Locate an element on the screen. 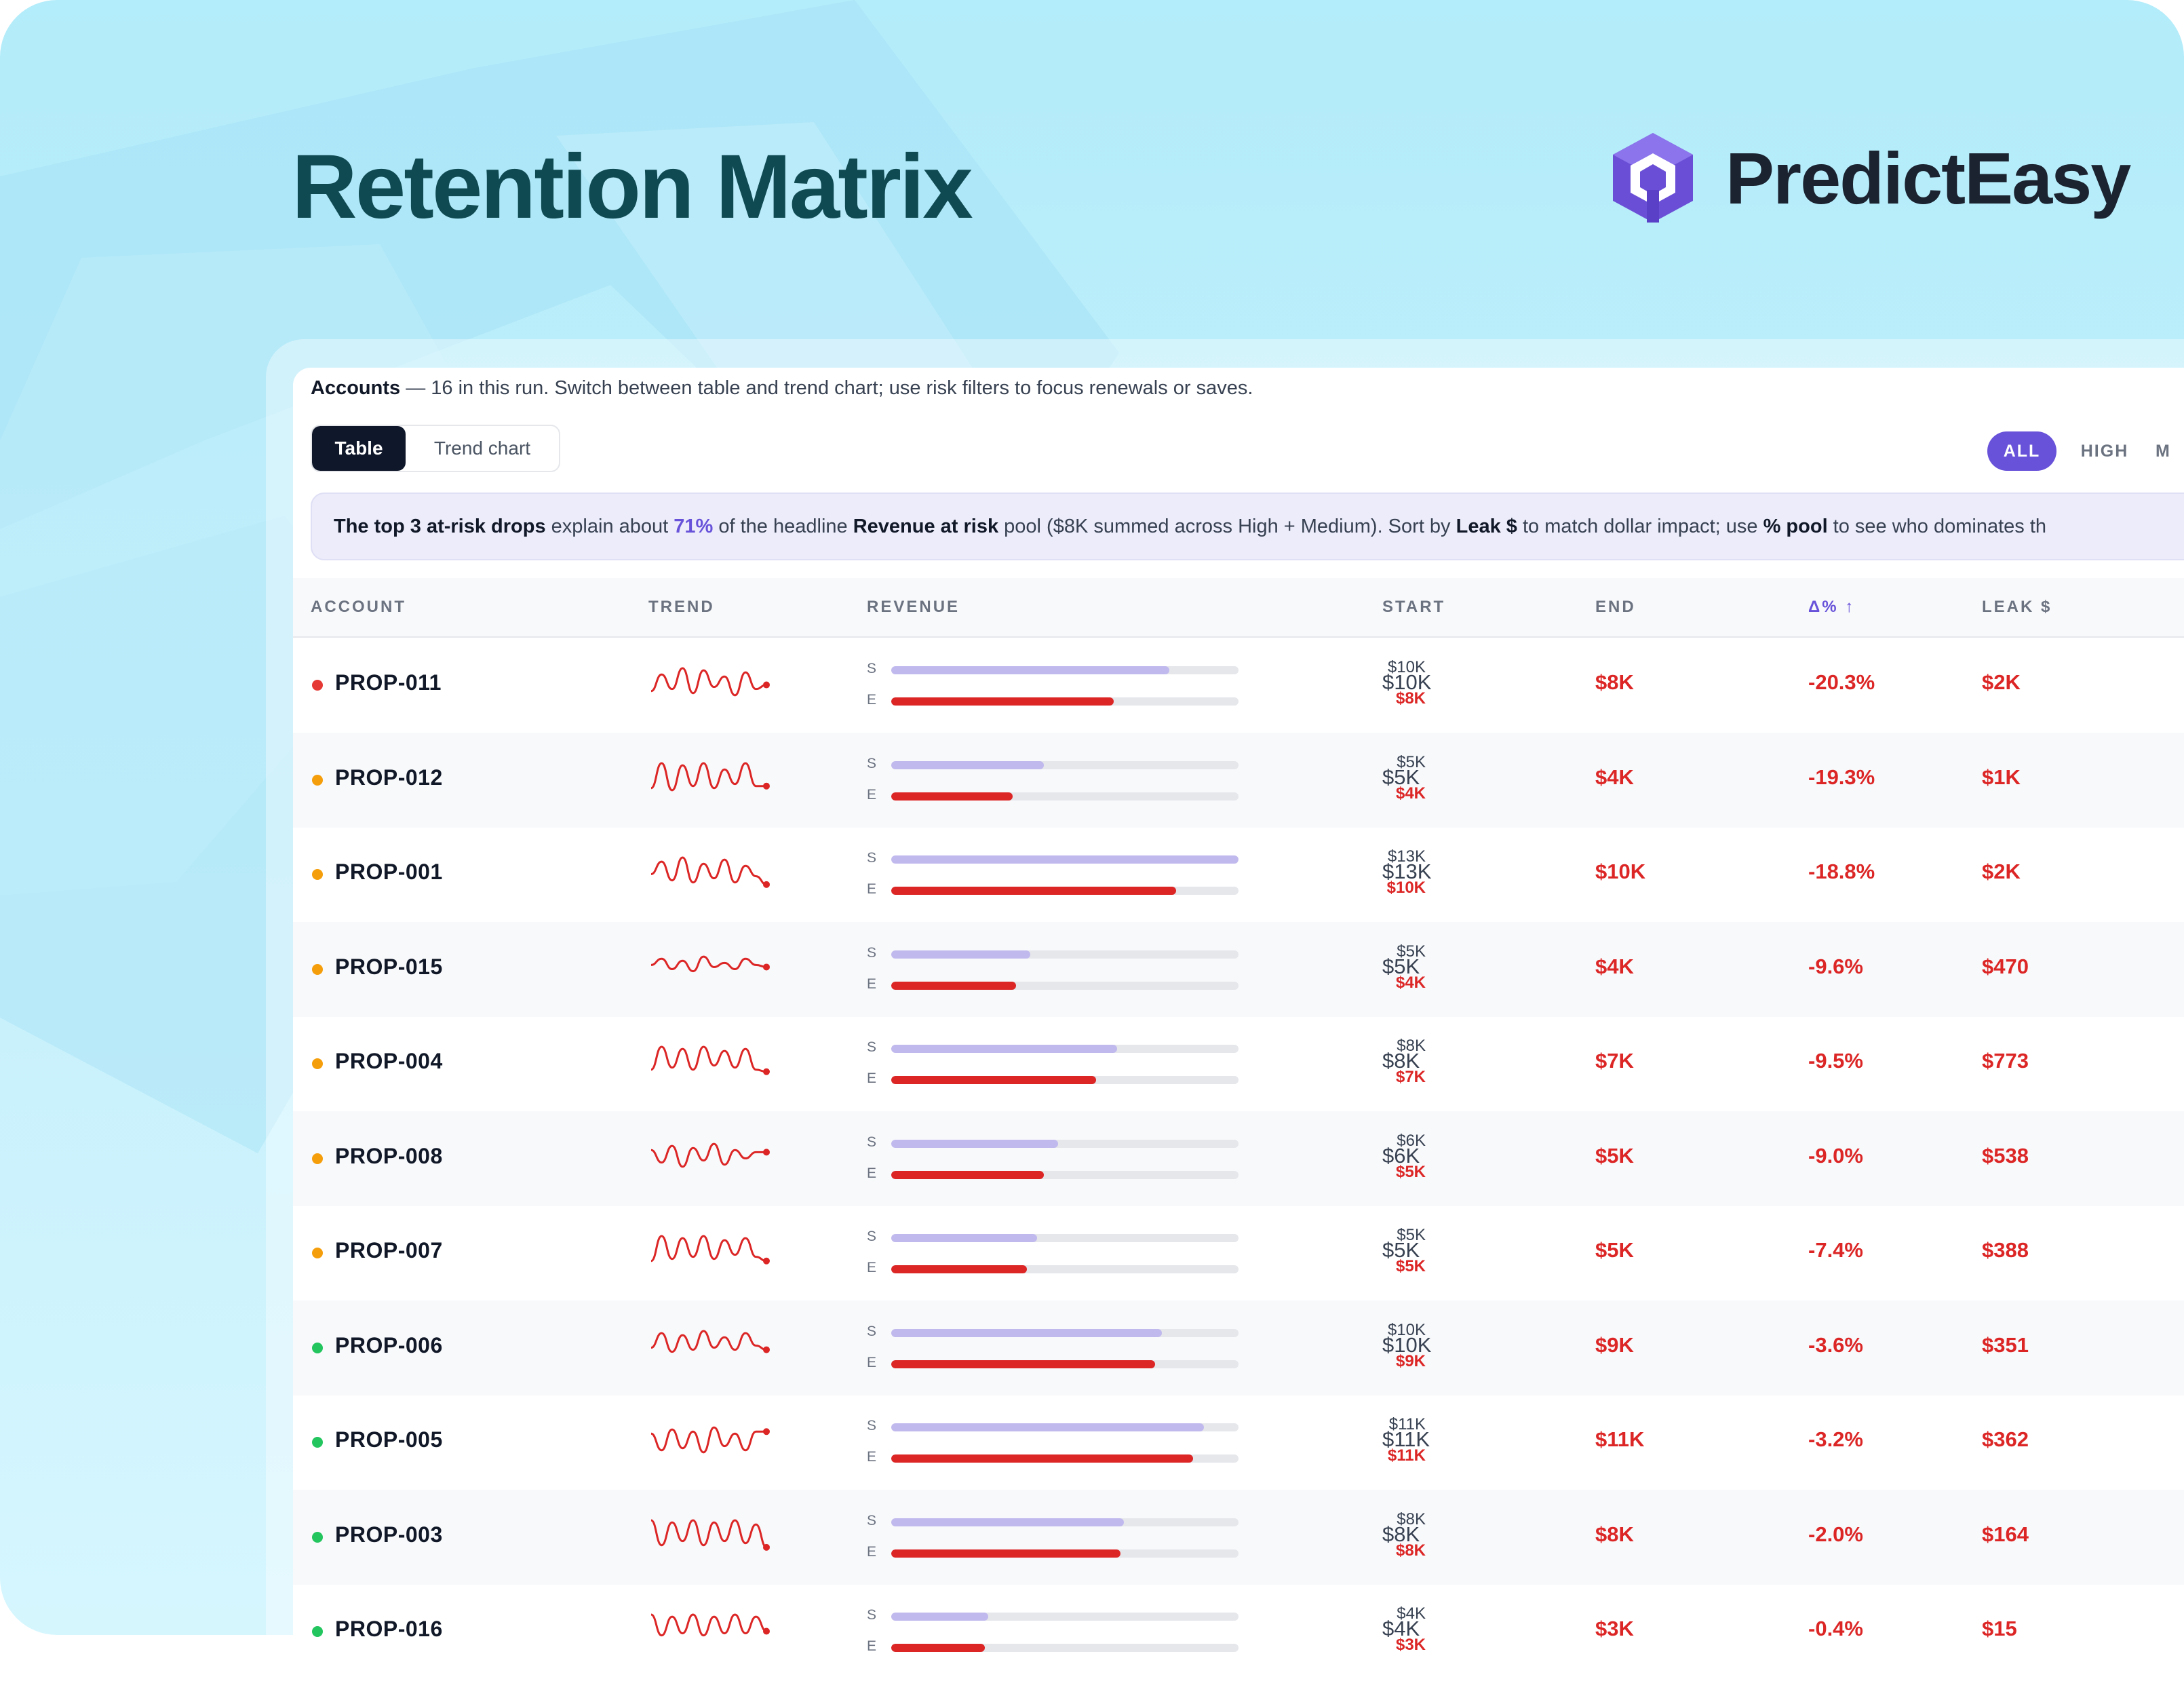 The width and height of the screenshot is (2184, 1696). table-row: PROP-015 S E $5K $4K $5K $4K -9.6% $470 is located at coordinates (1238, 969).